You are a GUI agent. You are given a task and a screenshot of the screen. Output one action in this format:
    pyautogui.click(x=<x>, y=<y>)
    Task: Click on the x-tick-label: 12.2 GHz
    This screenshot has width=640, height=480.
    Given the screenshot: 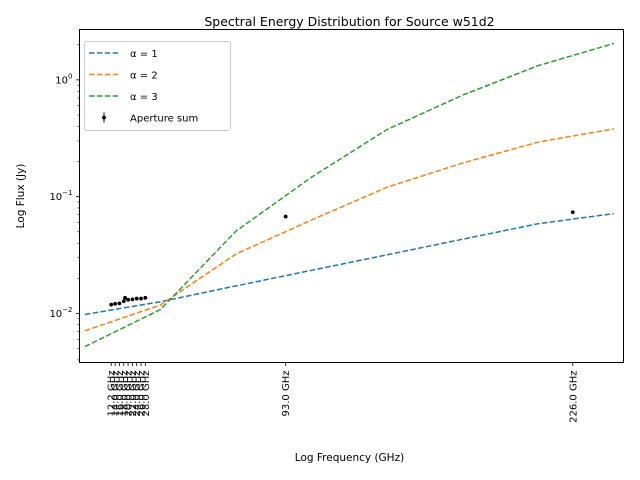 What is the action you would take?
    pyautogui.click(x=112, y=394)
    